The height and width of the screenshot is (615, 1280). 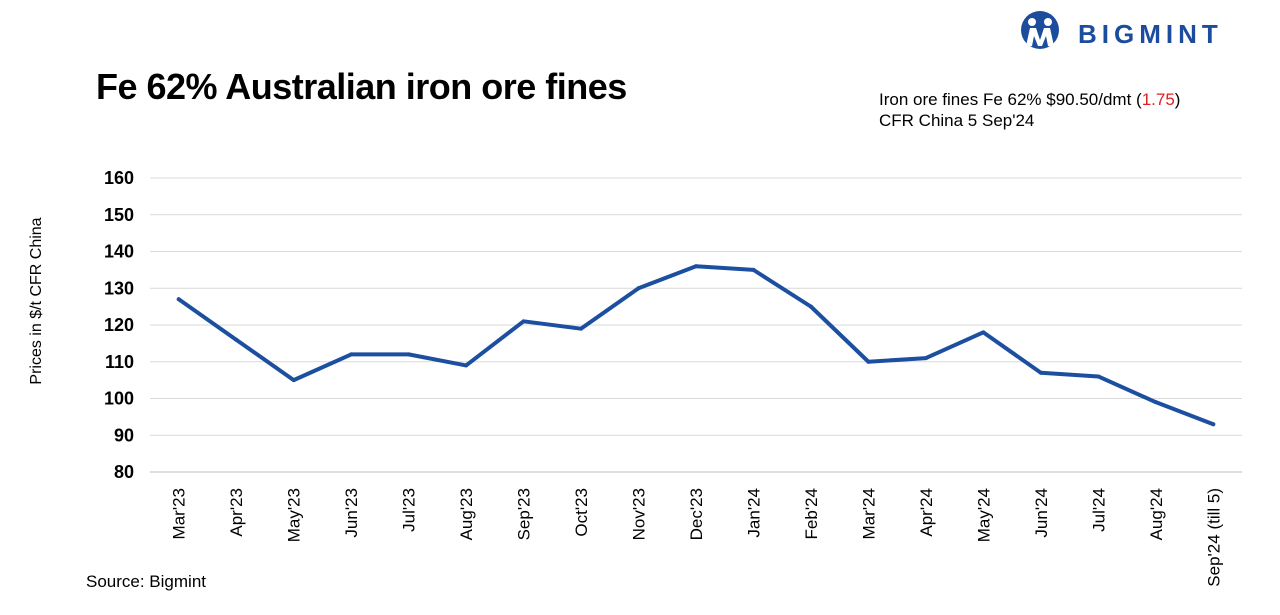 I want to click on x-tick-label: Feb'24, so click(x=811, y=513).